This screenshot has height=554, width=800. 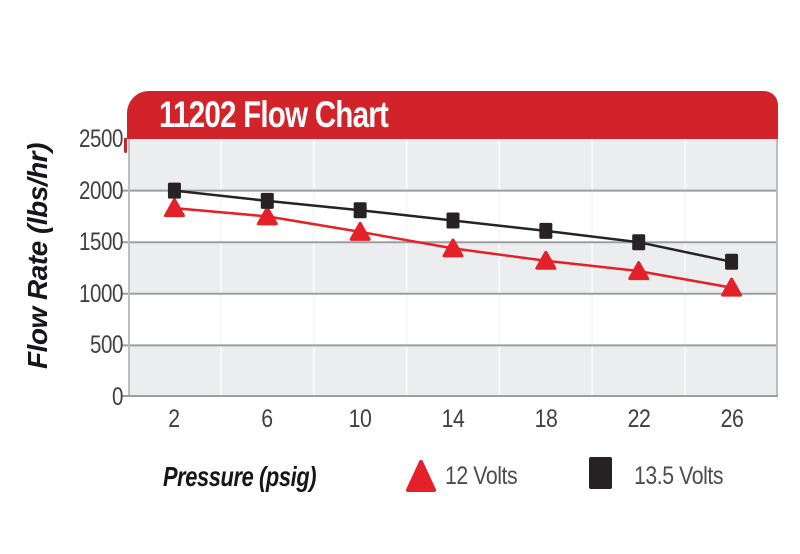 I want to click on chart-header: 11202 Flow Chart, so click(x=452, y=115).